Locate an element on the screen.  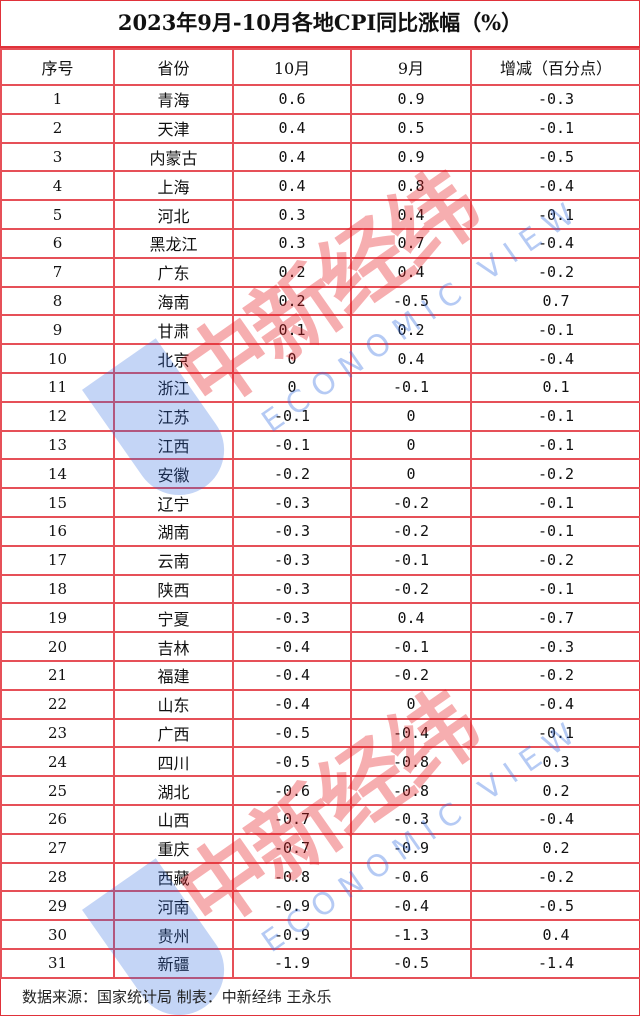
cell-change: -0.3 is located at coordinates (555, 646).